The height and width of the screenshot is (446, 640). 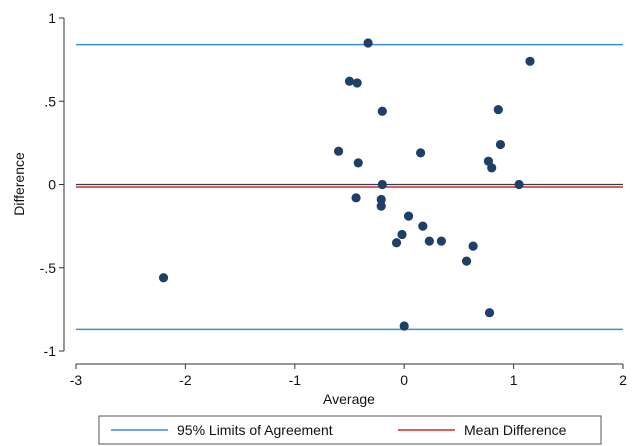 What do you see at coordinates (515, 430) in the screenshot?
I see `legend-mean-label: Mean Difference` at bounding box center [515, 430].